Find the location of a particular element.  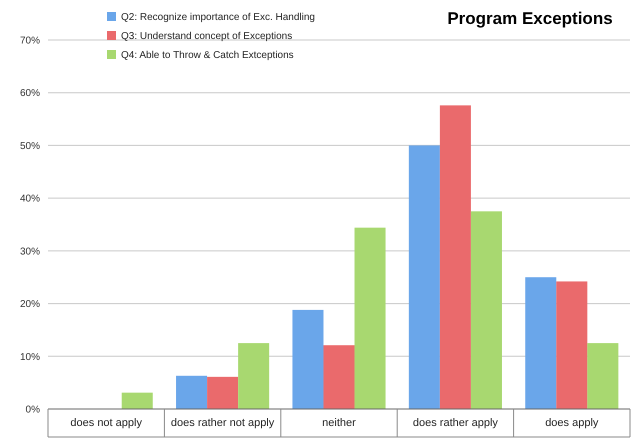

x-tick-label: does rather not apply is located at coordinates (222, 423).